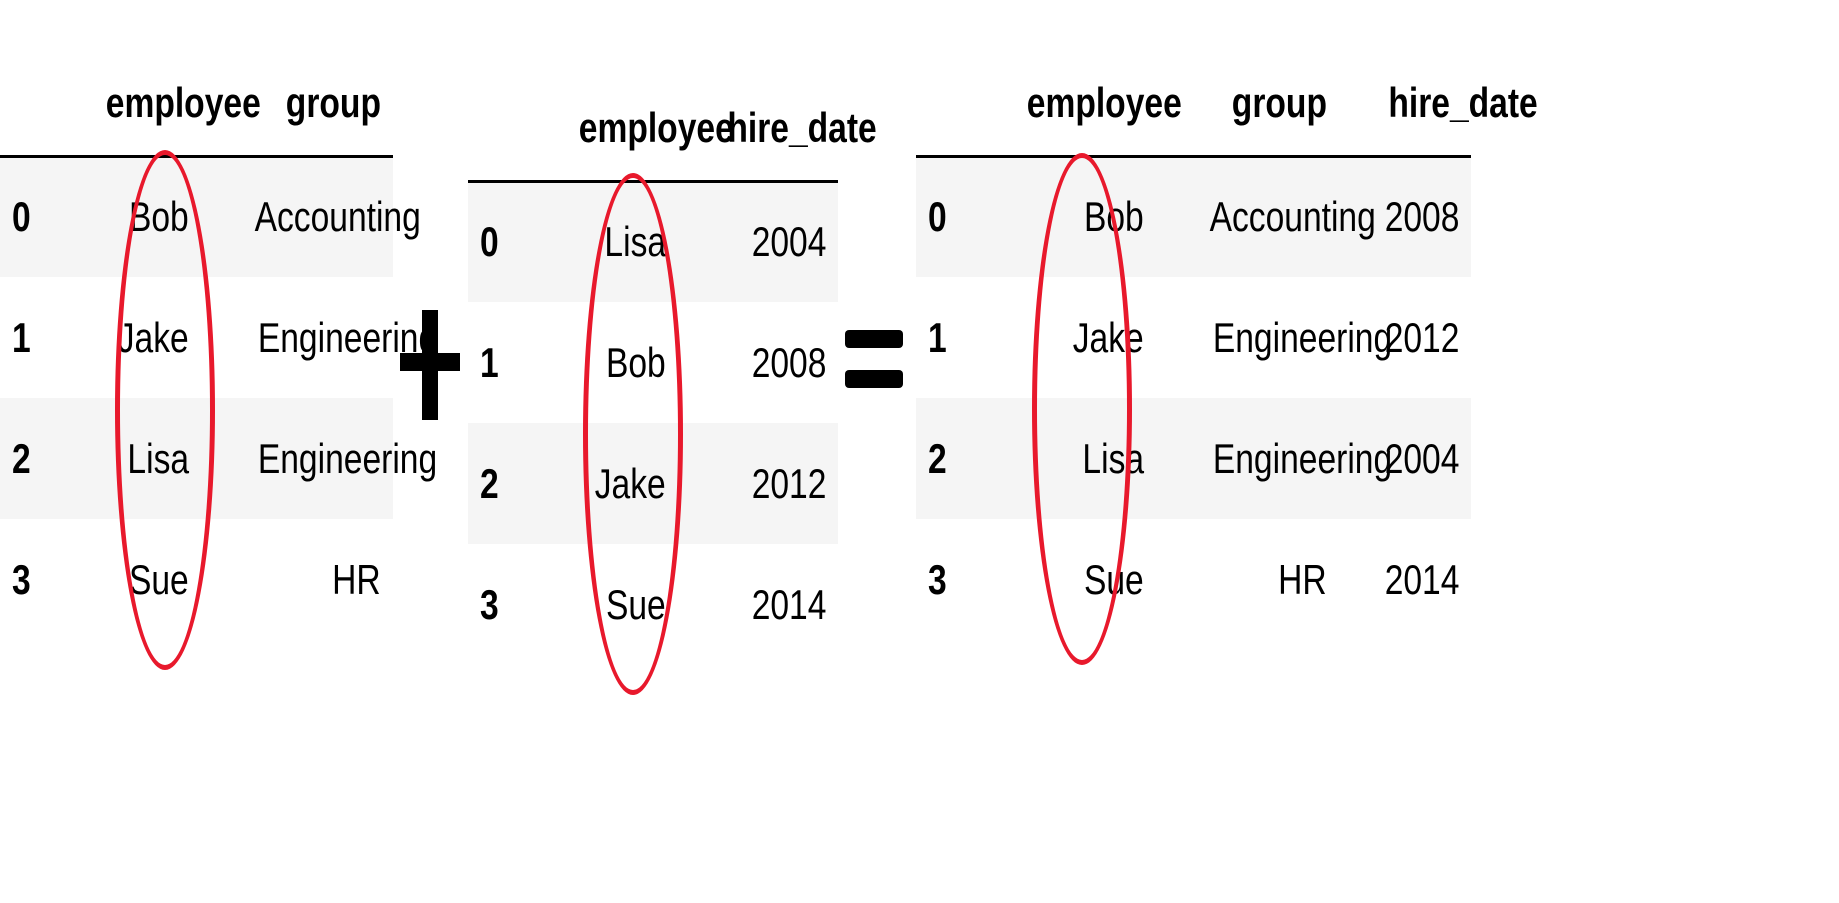  Describe the element at coordinates (219, 337) in the screenshot. I see `table-row: 1 Jake Engineering` at that location.